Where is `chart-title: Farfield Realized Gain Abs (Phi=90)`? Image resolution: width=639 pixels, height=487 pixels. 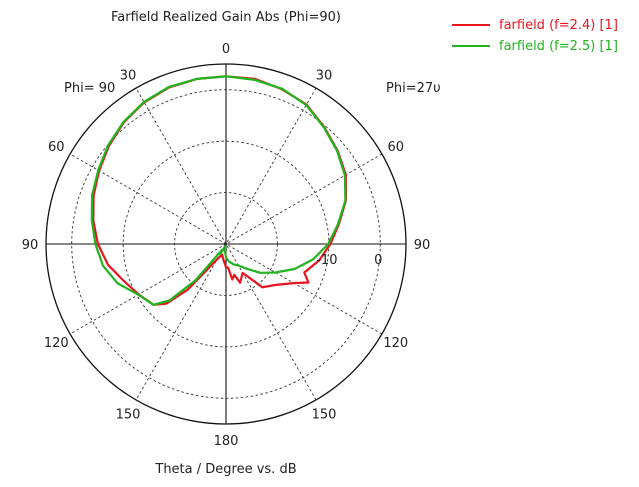
chart-title: Farfield Realized Gain Abs (Phi=90) is located at coordinates (226, 17).